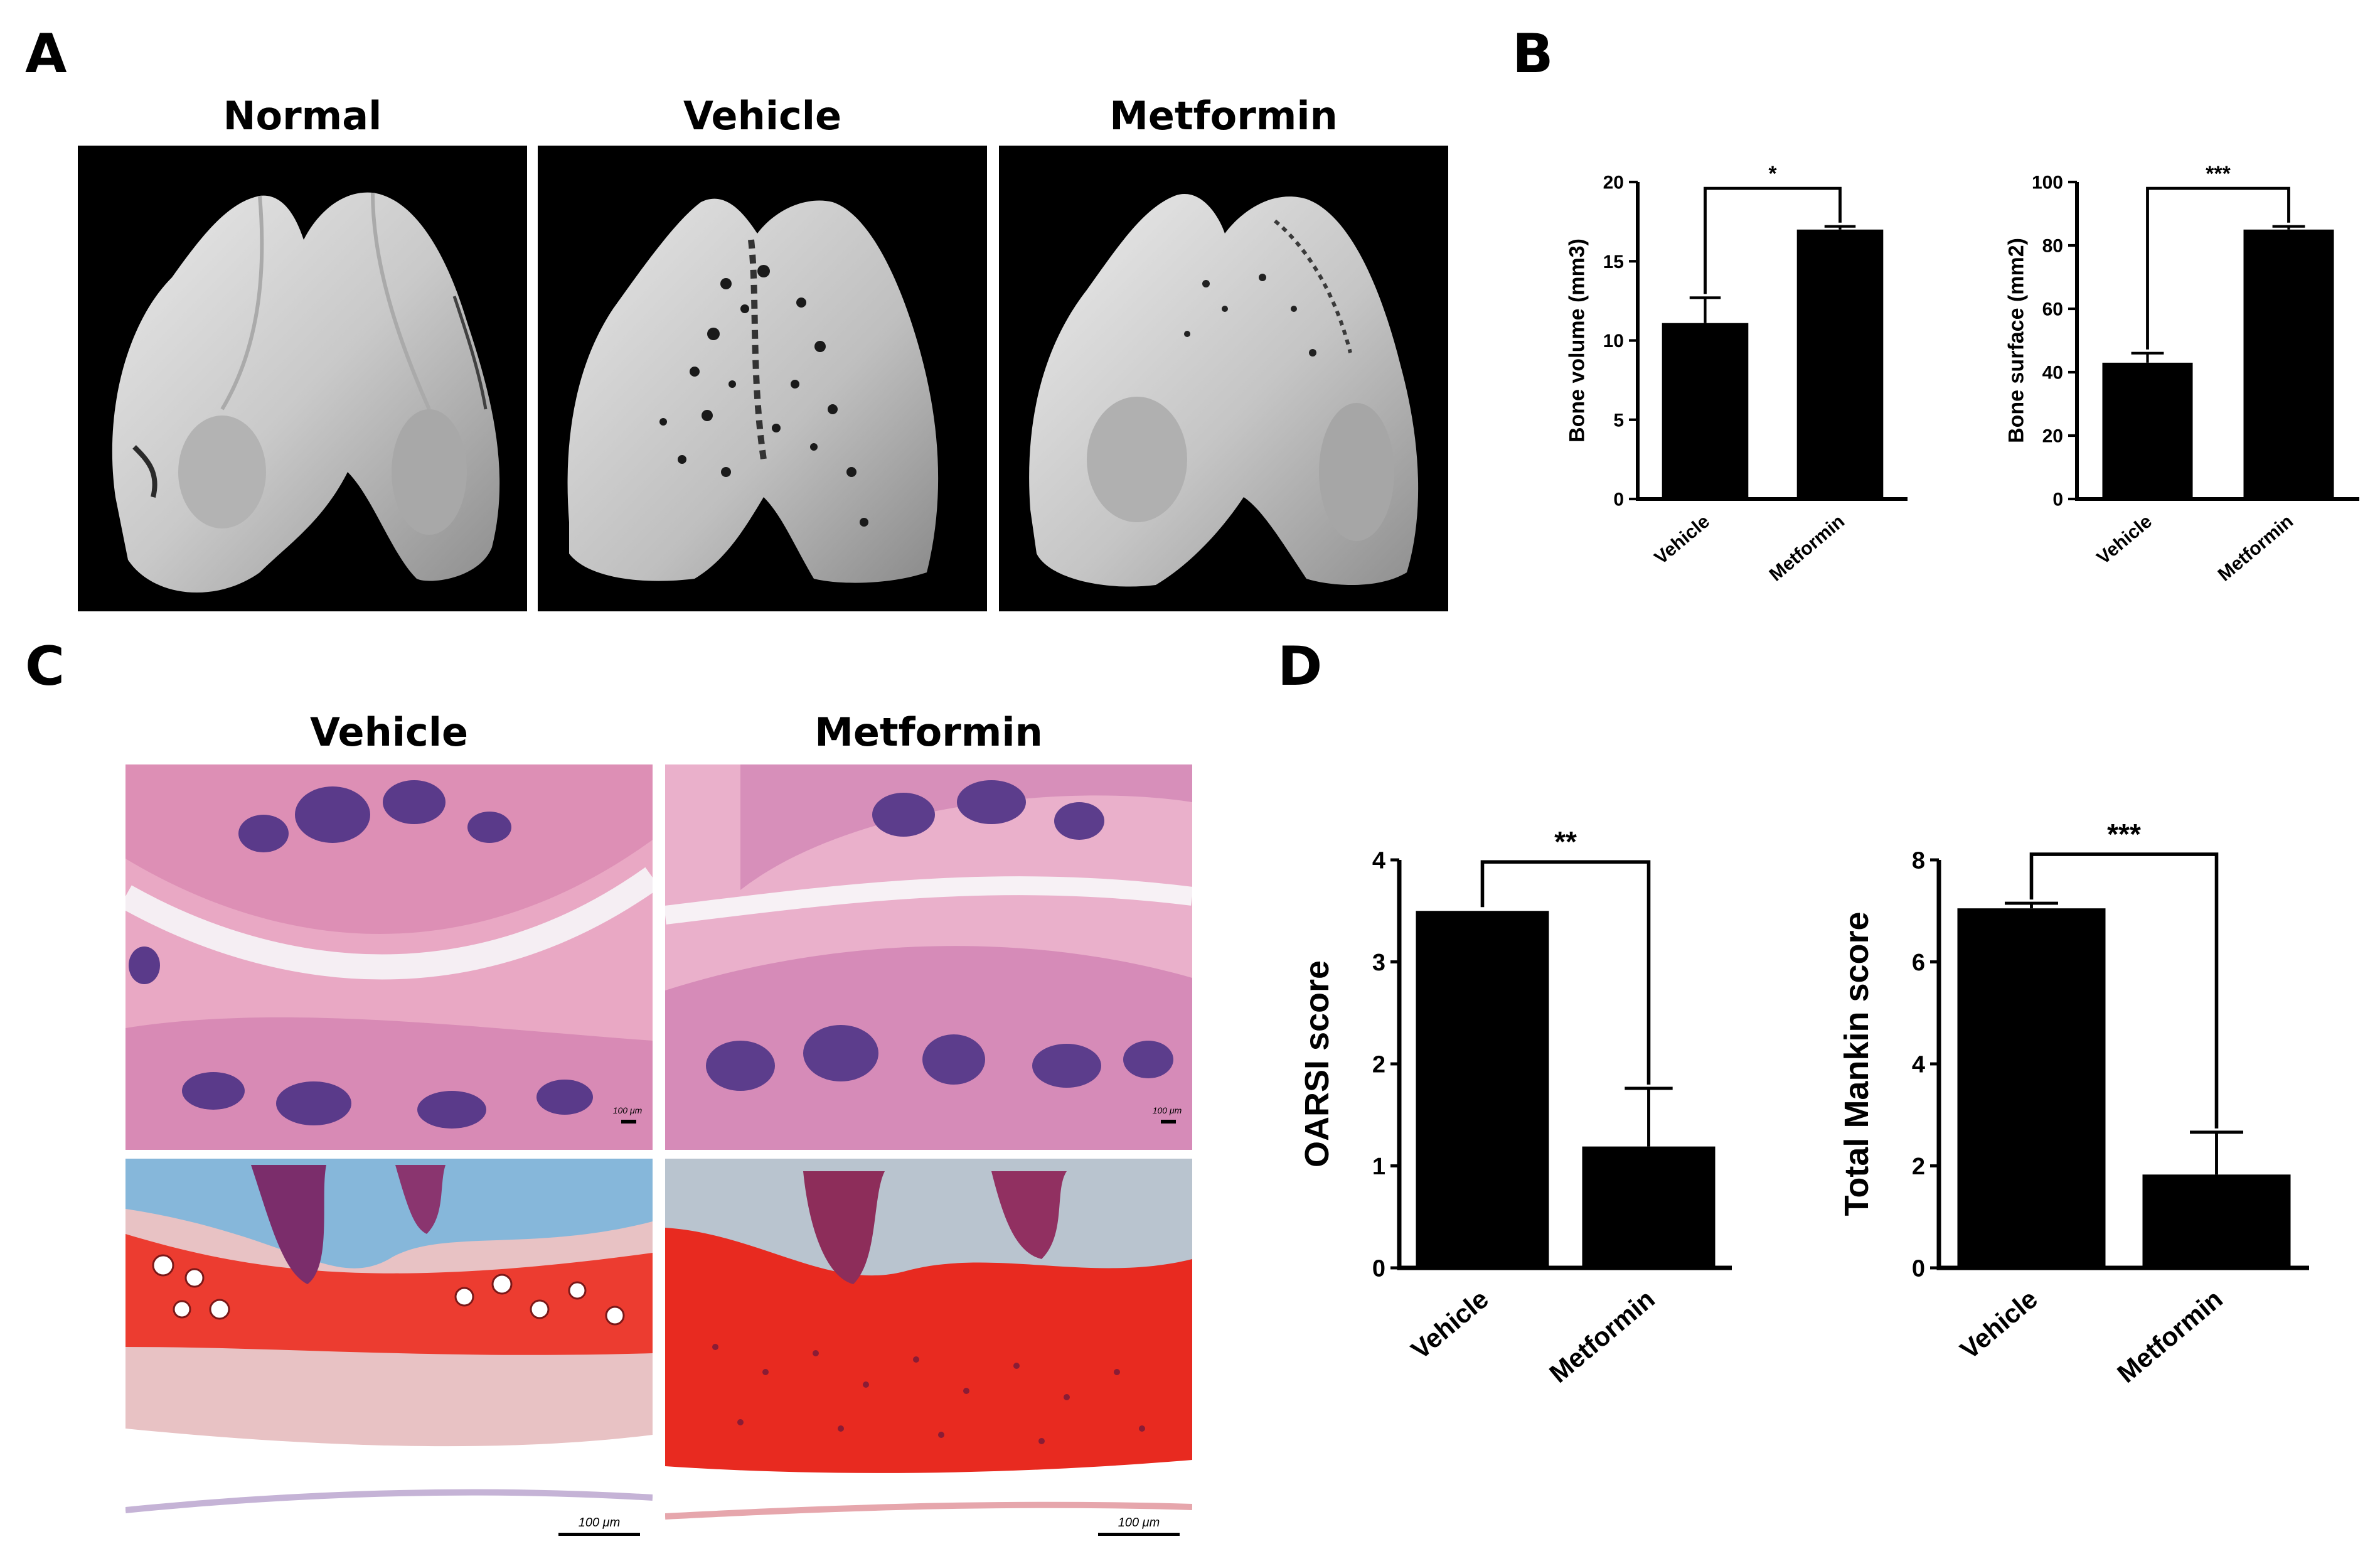  I want to click on significance-marker: **, so click(1565, 841).